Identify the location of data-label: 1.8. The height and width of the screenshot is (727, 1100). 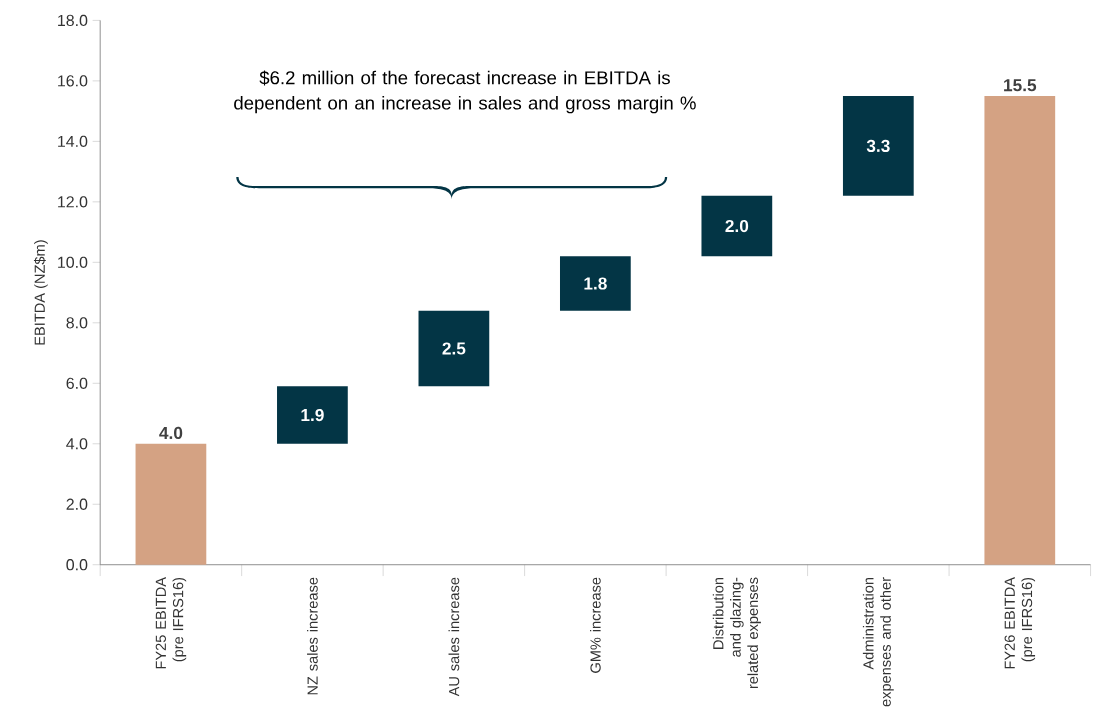
(595, 283).